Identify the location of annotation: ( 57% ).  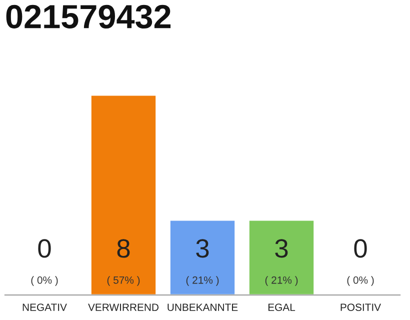
(123, 281).